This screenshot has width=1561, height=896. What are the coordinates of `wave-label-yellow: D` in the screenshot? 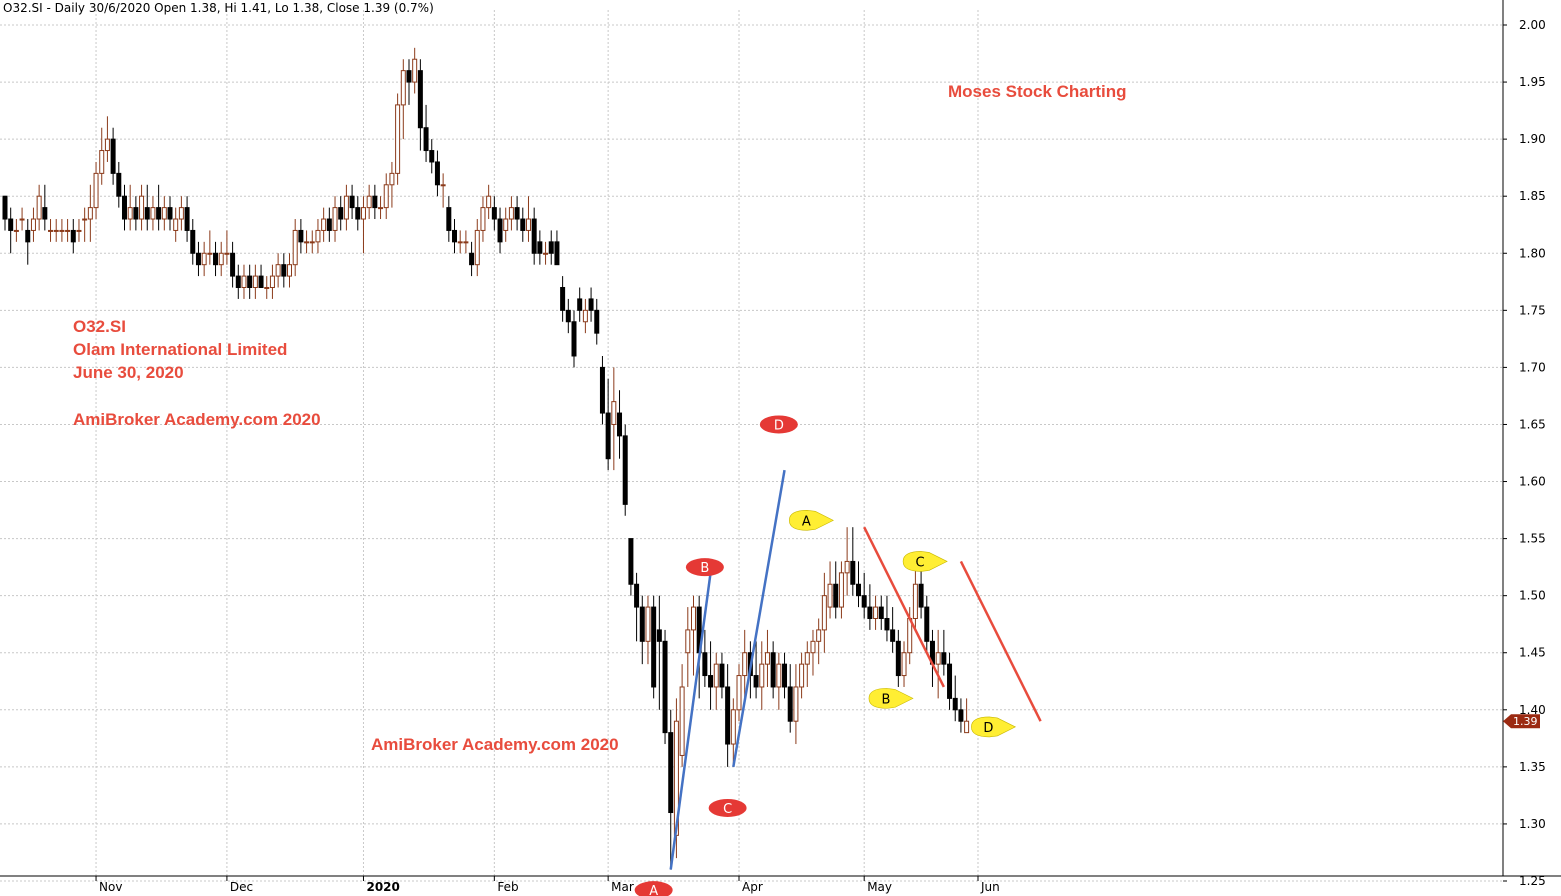 It's located at (994, 727).